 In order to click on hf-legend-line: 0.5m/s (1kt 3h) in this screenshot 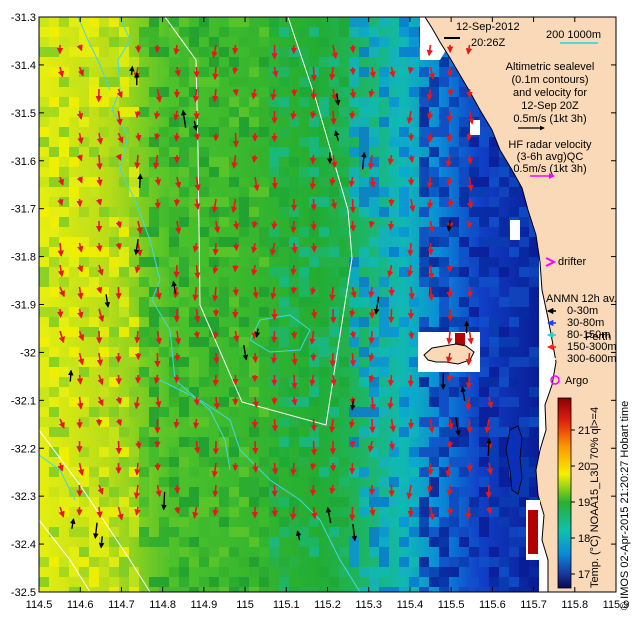, I will do `click(549, 169)`.